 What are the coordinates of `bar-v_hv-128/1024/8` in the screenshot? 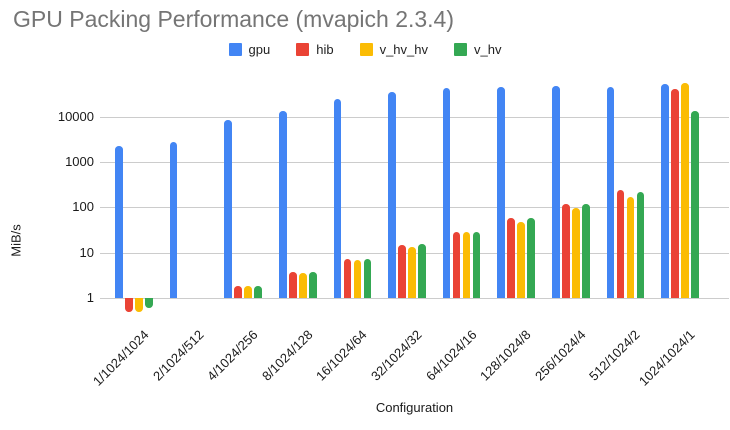 It's located at (531, 258).